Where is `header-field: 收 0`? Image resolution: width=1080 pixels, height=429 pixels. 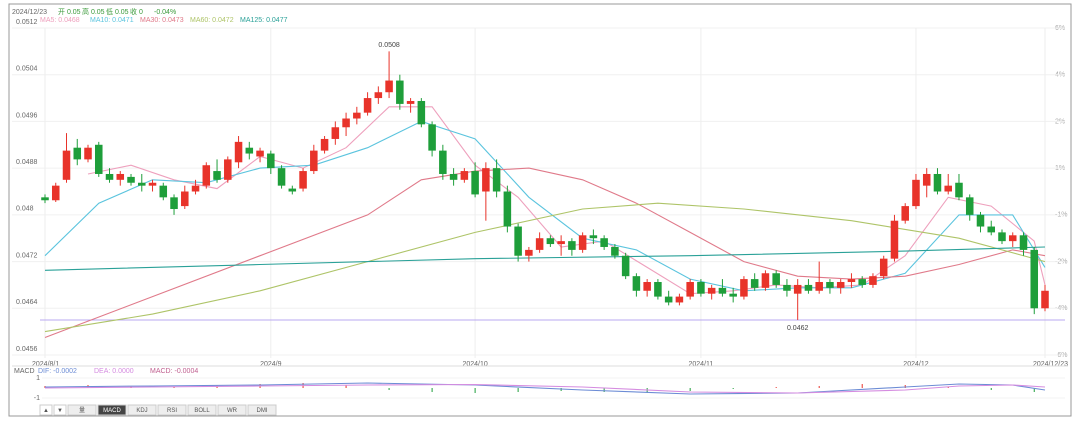
header-field: 收 0 is located at coordinates (136, 11).